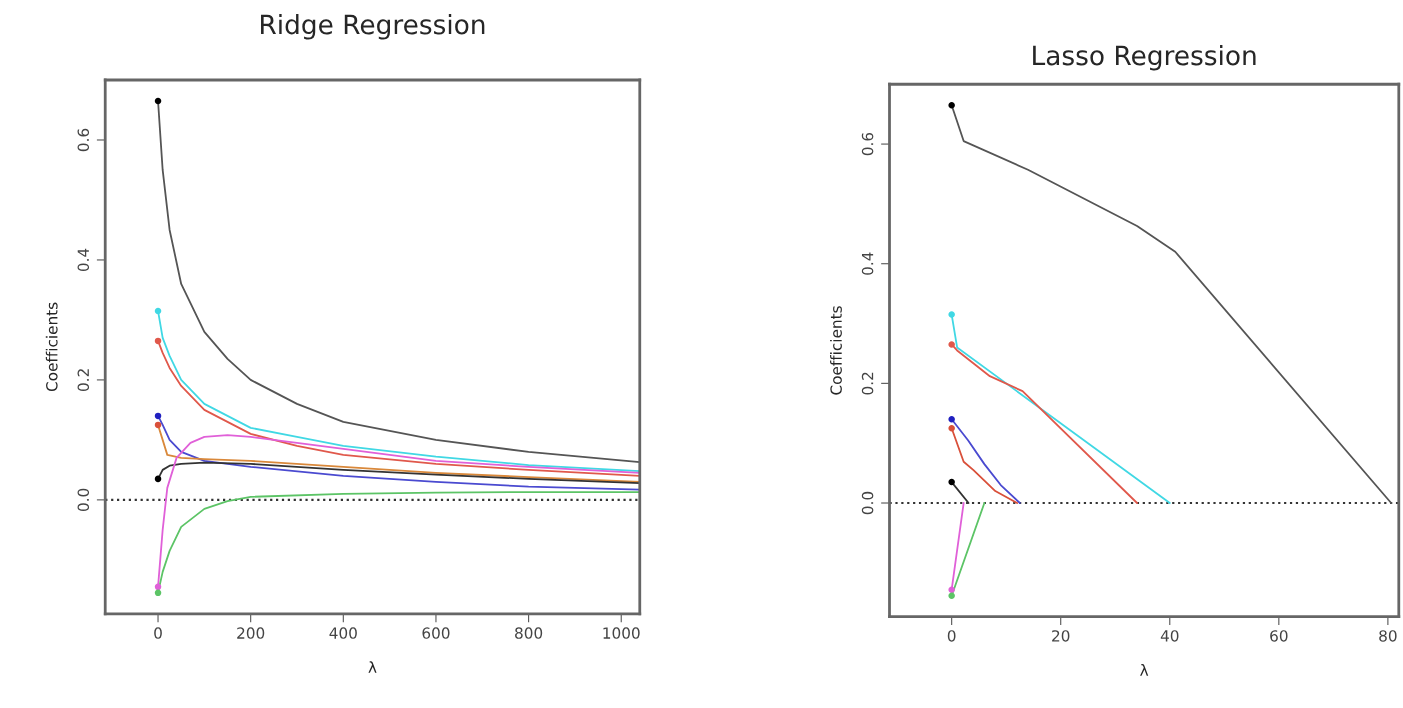 The width and height of the screenshot is (1403, 708). I want to click on x-tick-label: 20, so click(1061, 636).